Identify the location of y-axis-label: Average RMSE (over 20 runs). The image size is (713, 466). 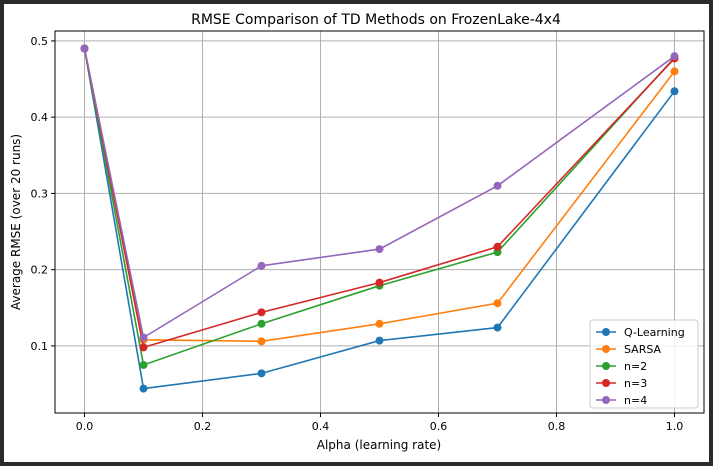
(16, 222).